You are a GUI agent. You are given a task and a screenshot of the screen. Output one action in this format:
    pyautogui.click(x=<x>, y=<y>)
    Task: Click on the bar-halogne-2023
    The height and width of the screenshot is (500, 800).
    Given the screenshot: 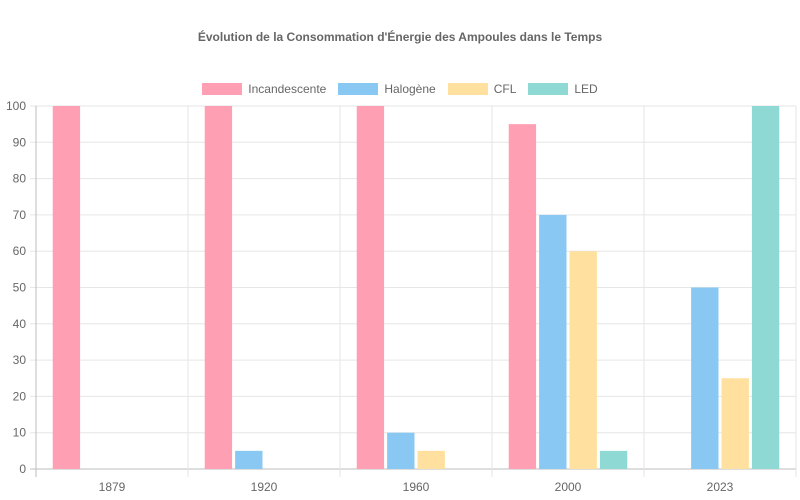 What is the action you would take?
    pyautogui.click(x=705, y=378)
    